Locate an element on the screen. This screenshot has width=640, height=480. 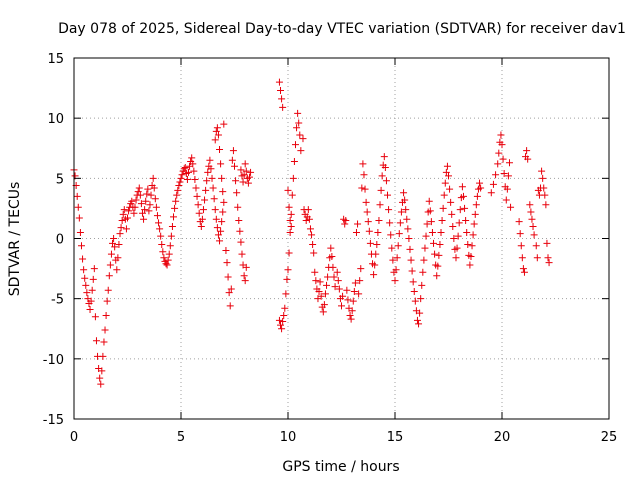
y-tick-label: 0 is located at coordinates (60, 240).